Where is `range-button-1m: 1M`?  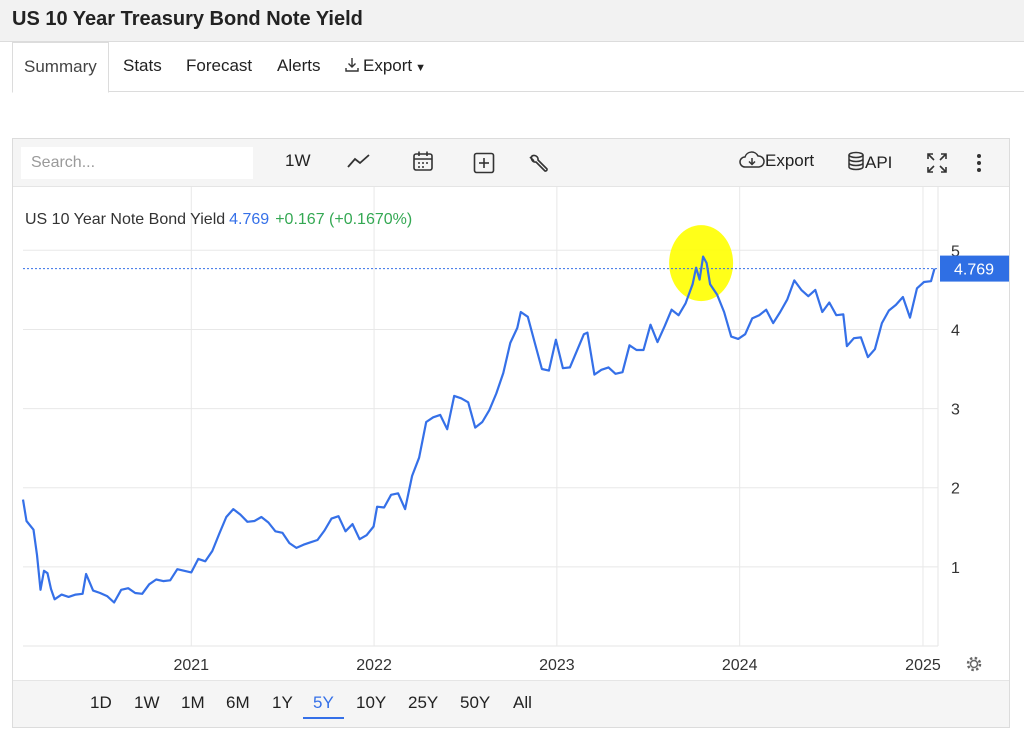
range-button-1m: 1M is located at coordinates (193, 703).